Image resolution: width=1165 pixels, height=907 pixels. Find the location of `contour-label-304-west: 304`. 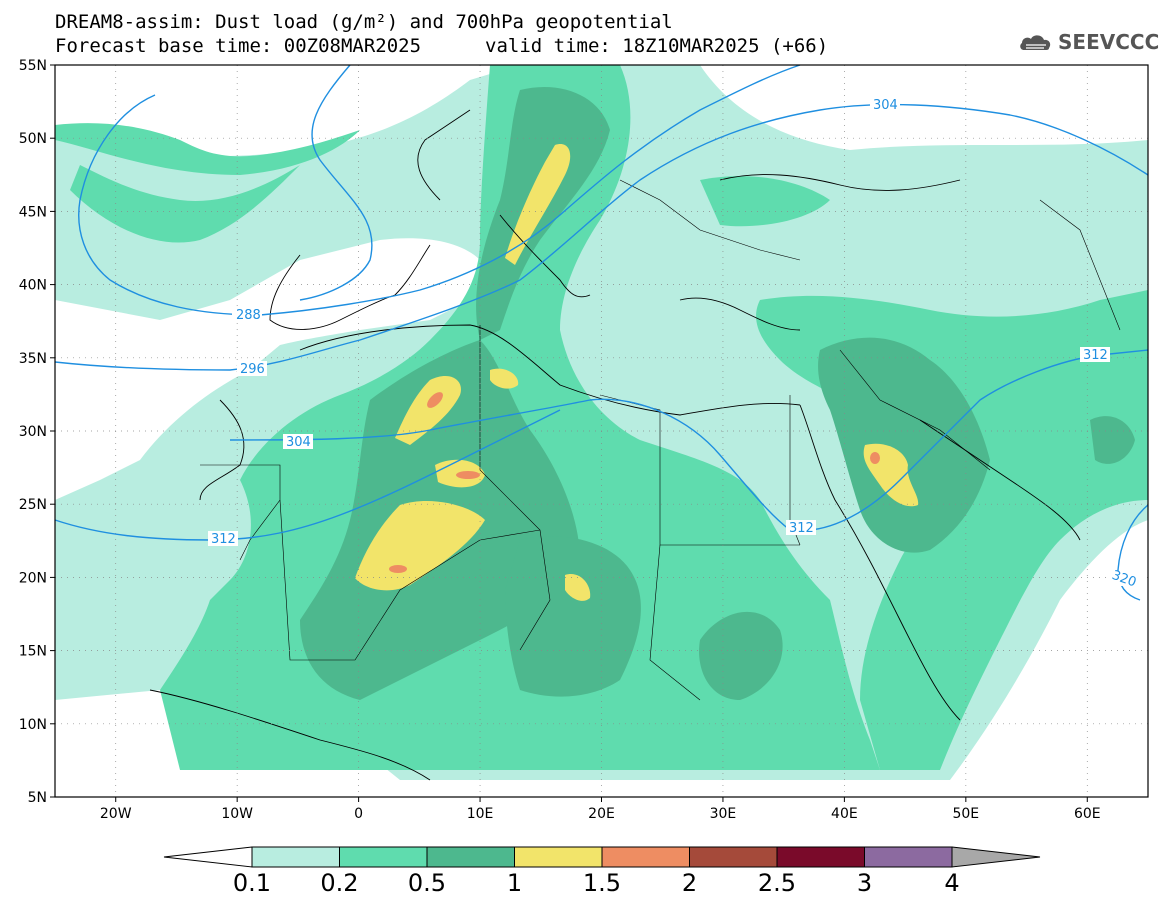

contour-label-304-west: 304 is located at coordinates (298, 442).